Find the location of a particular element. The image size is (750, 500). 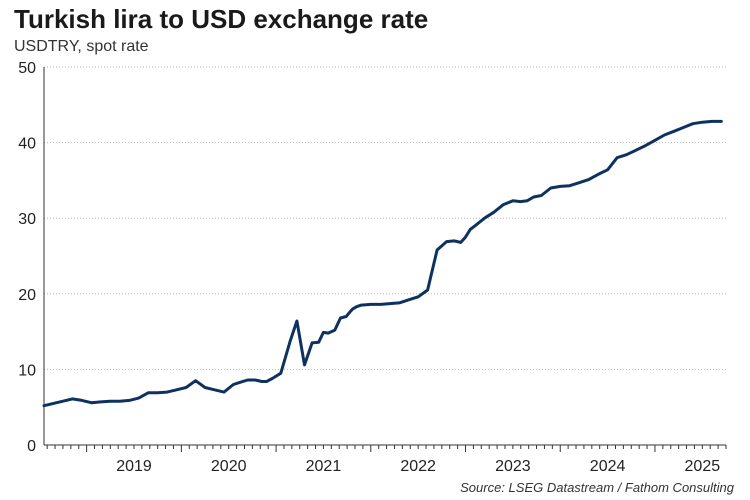

y-tick-label: 50 is located at coordinates (27, 68).